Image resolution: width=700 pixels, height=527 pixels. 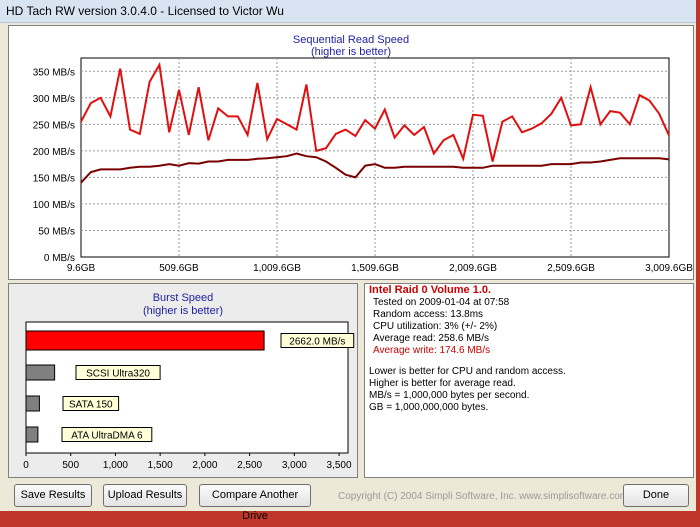 I want to click on average-read-text: Average read: 258.6 MB/s, so click(x=431, y=338).